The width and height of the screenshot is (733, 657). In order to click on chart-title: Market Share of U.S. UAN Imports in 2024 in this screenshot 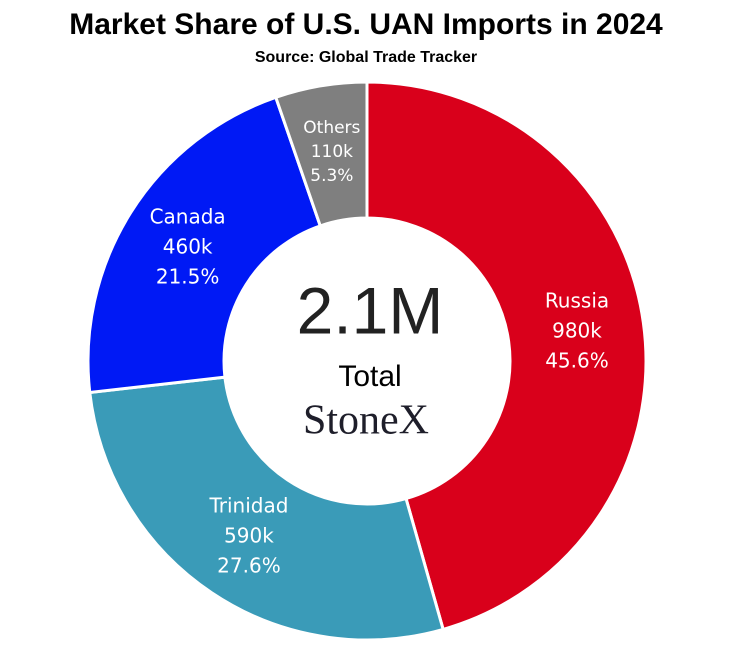, I will do `click(366, 24)`.